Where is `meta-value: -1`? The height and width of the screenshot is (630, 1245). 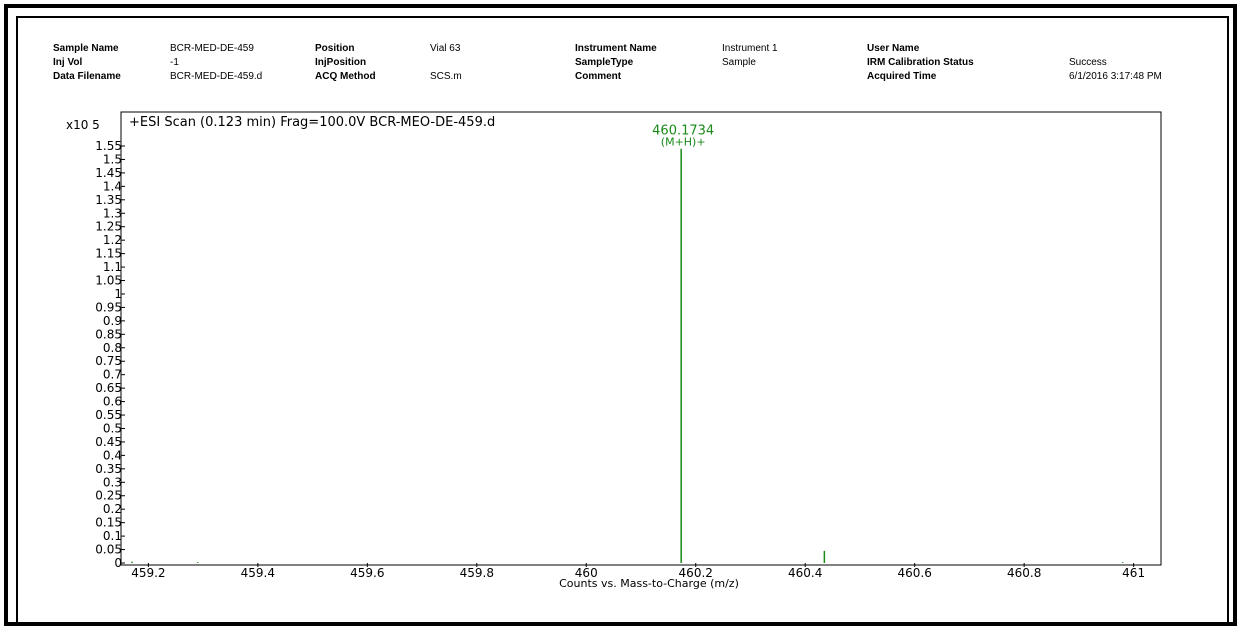
meta-value: -1 is located at coordinates (174, 62).